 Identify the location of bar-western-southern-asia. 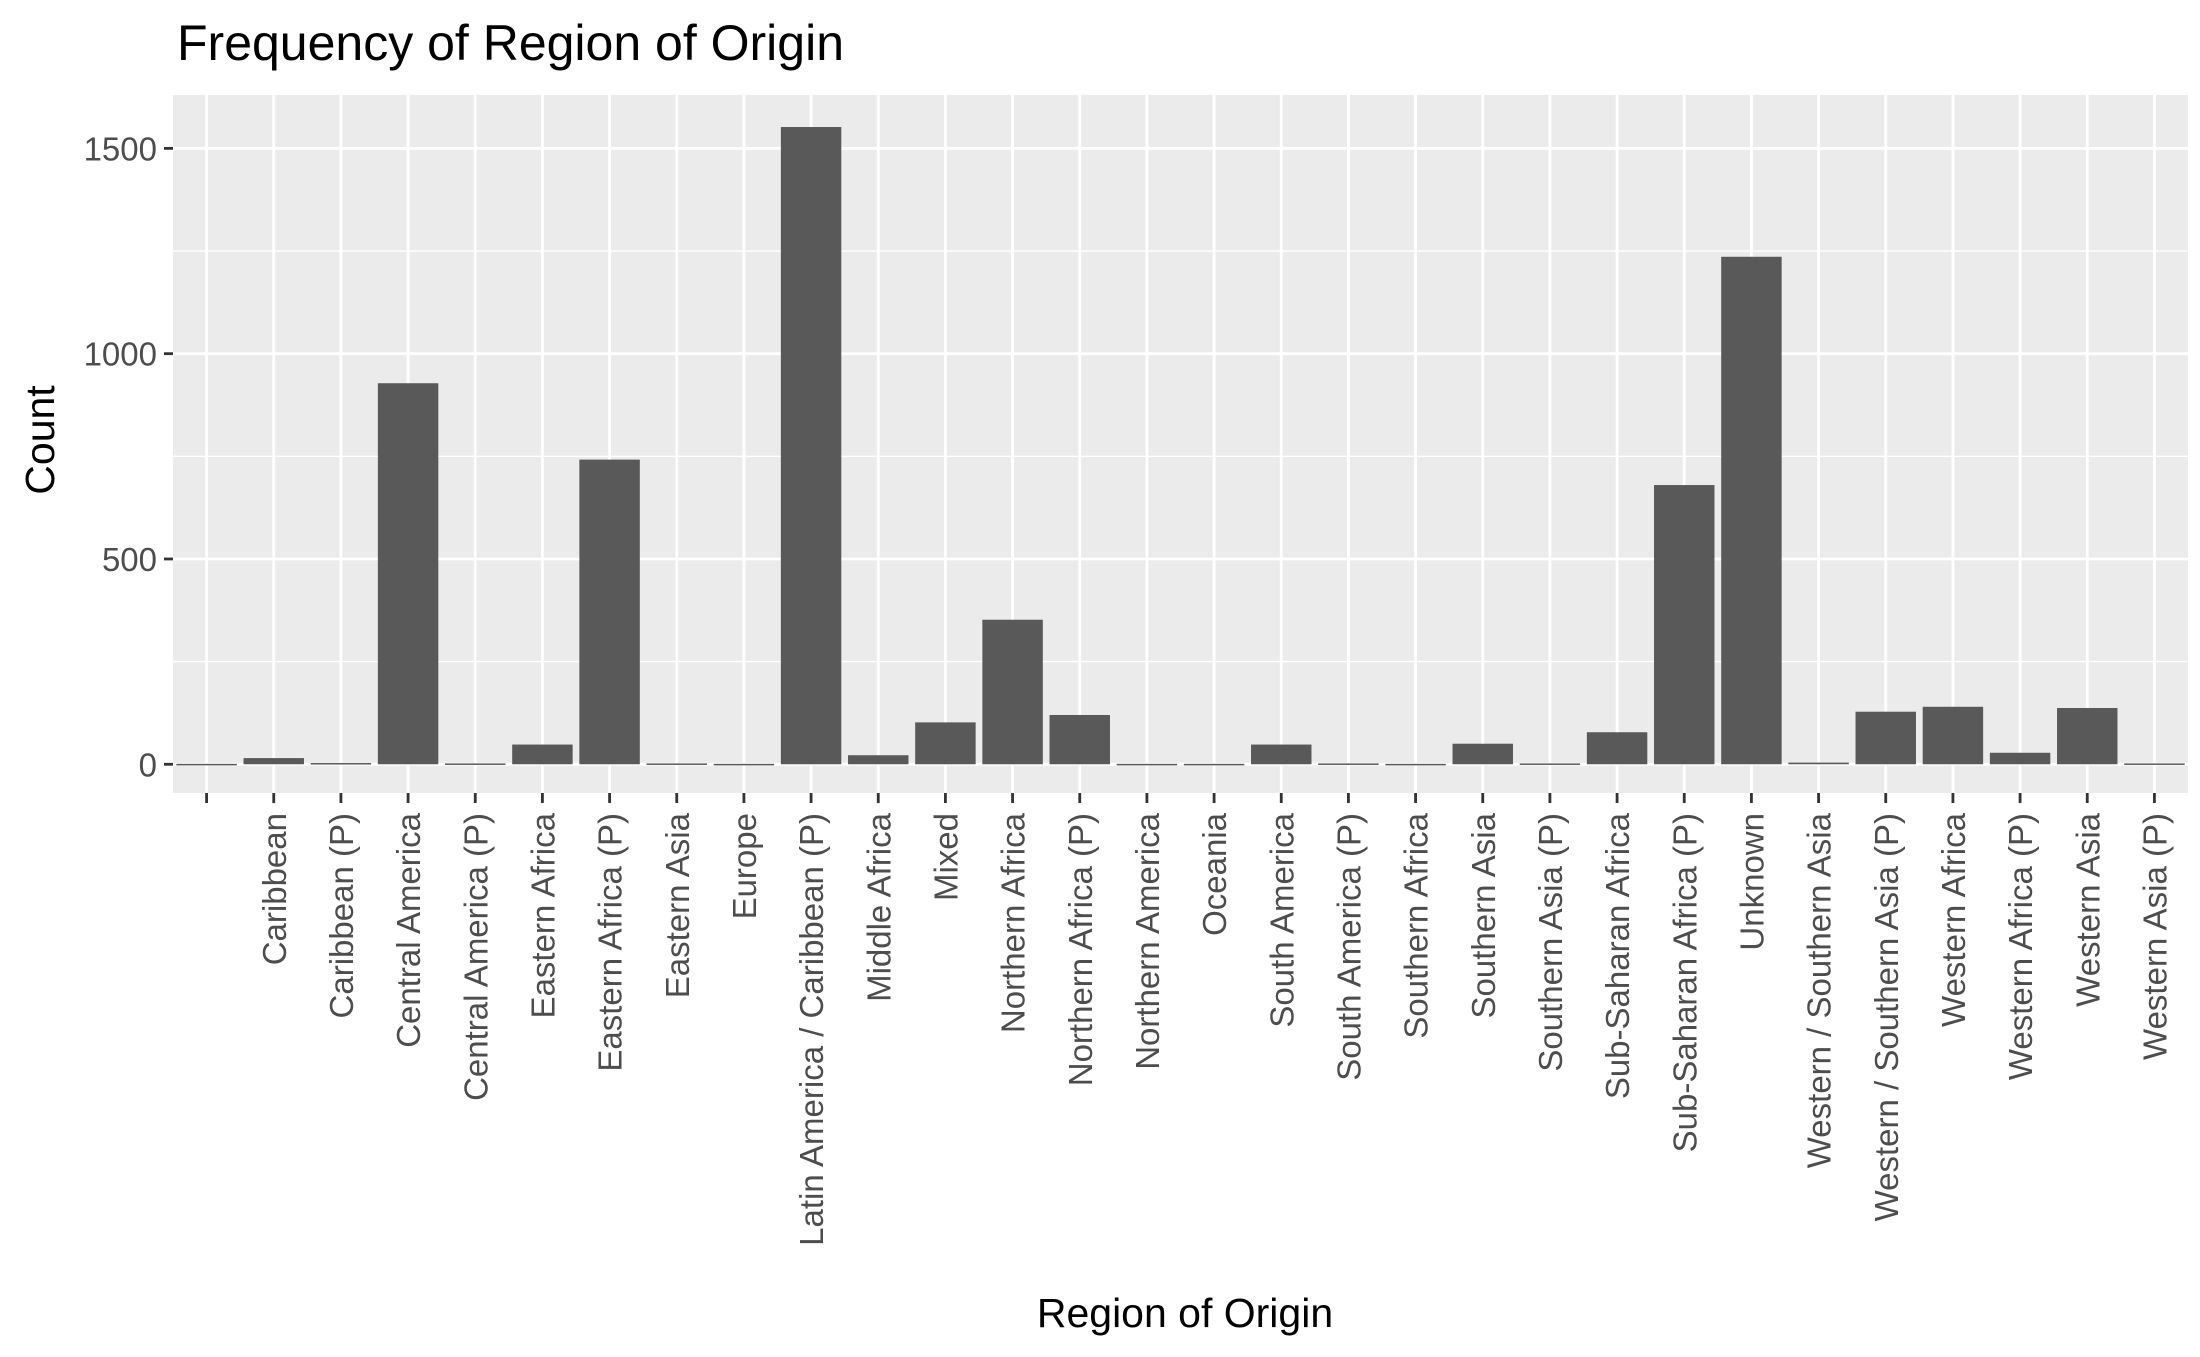
(1818, 763).